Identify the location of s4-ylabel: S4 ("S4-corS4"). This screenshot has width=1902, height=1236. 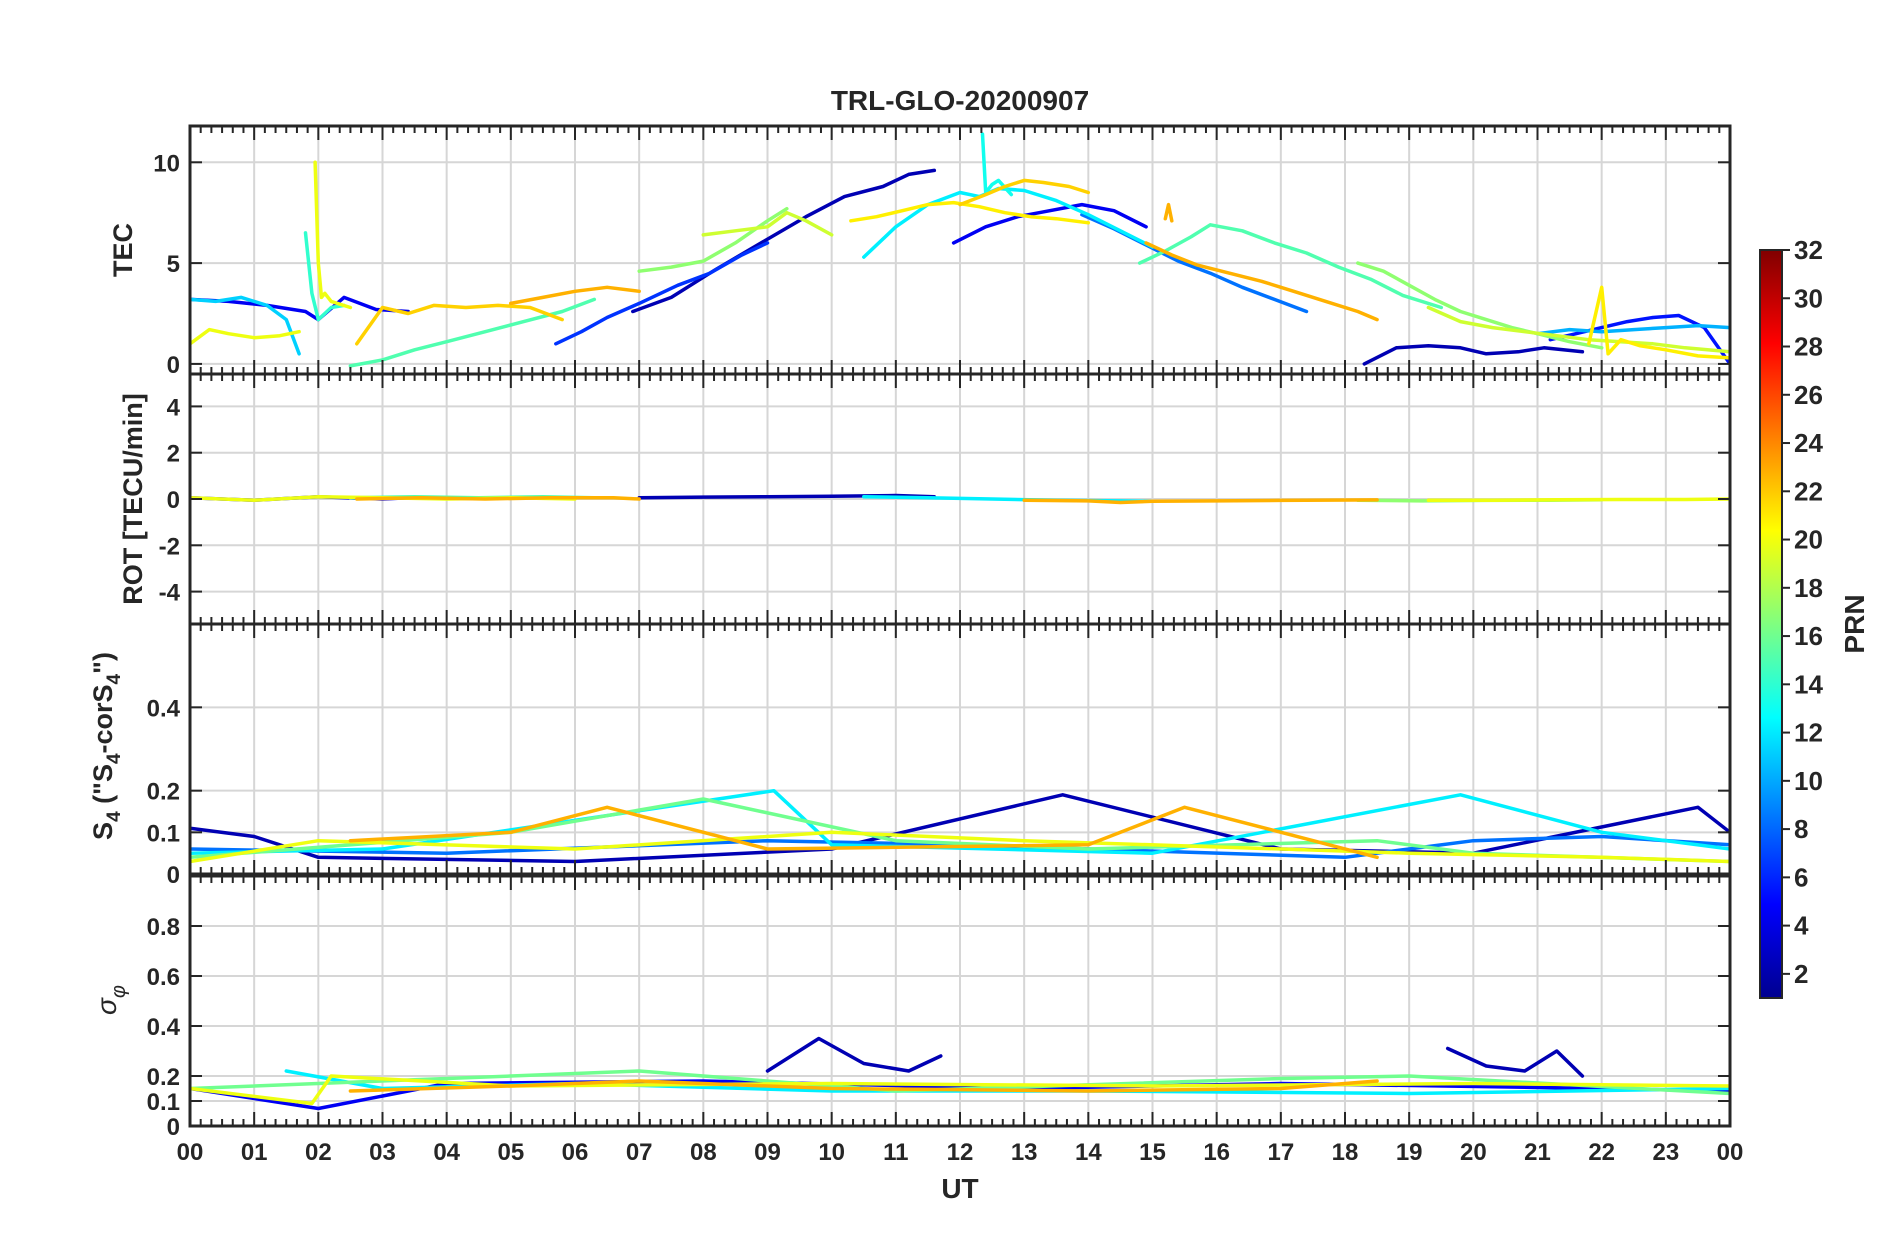
(106, 746).